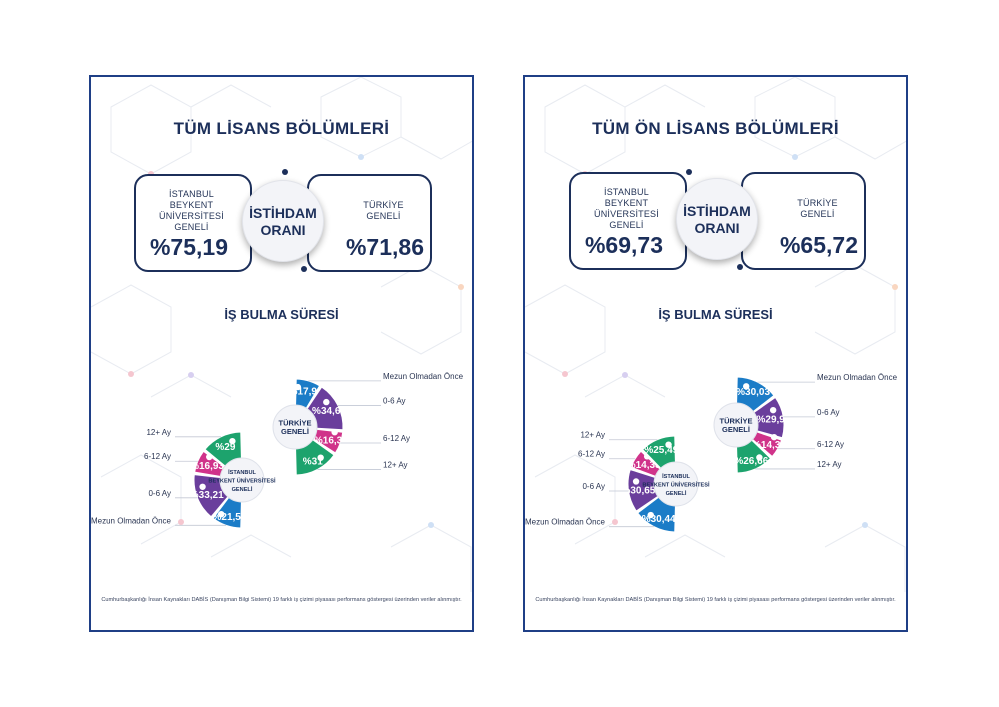 The image size is (999, 707). Describe the element at coordinates (661, 450) in the screenshot. I see `segment-value-label: %25,49` at that location.